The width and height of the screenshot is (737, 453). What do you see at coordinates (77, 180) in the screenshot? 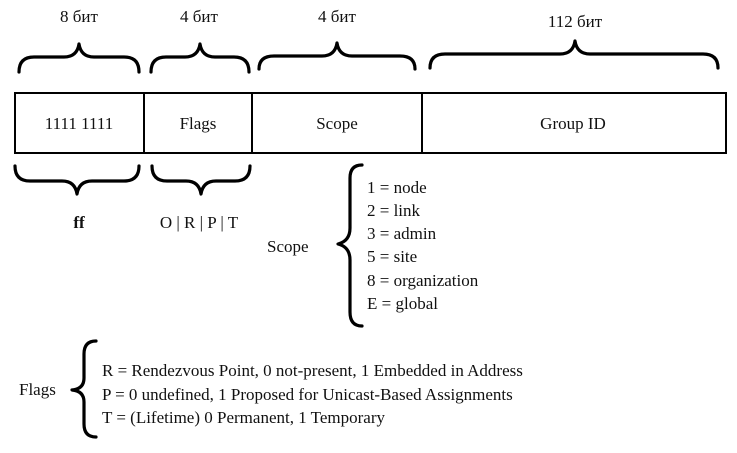
I see `brace-bottom-prefix` at bounding box center [77, 180].